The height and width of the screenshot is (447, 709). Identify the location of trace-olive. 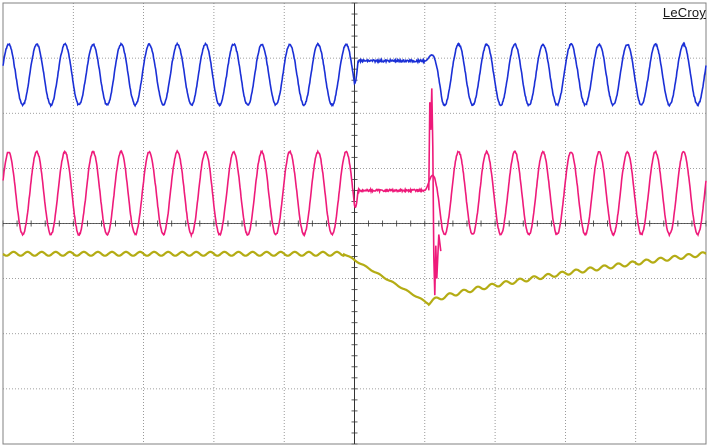
(354, 278).